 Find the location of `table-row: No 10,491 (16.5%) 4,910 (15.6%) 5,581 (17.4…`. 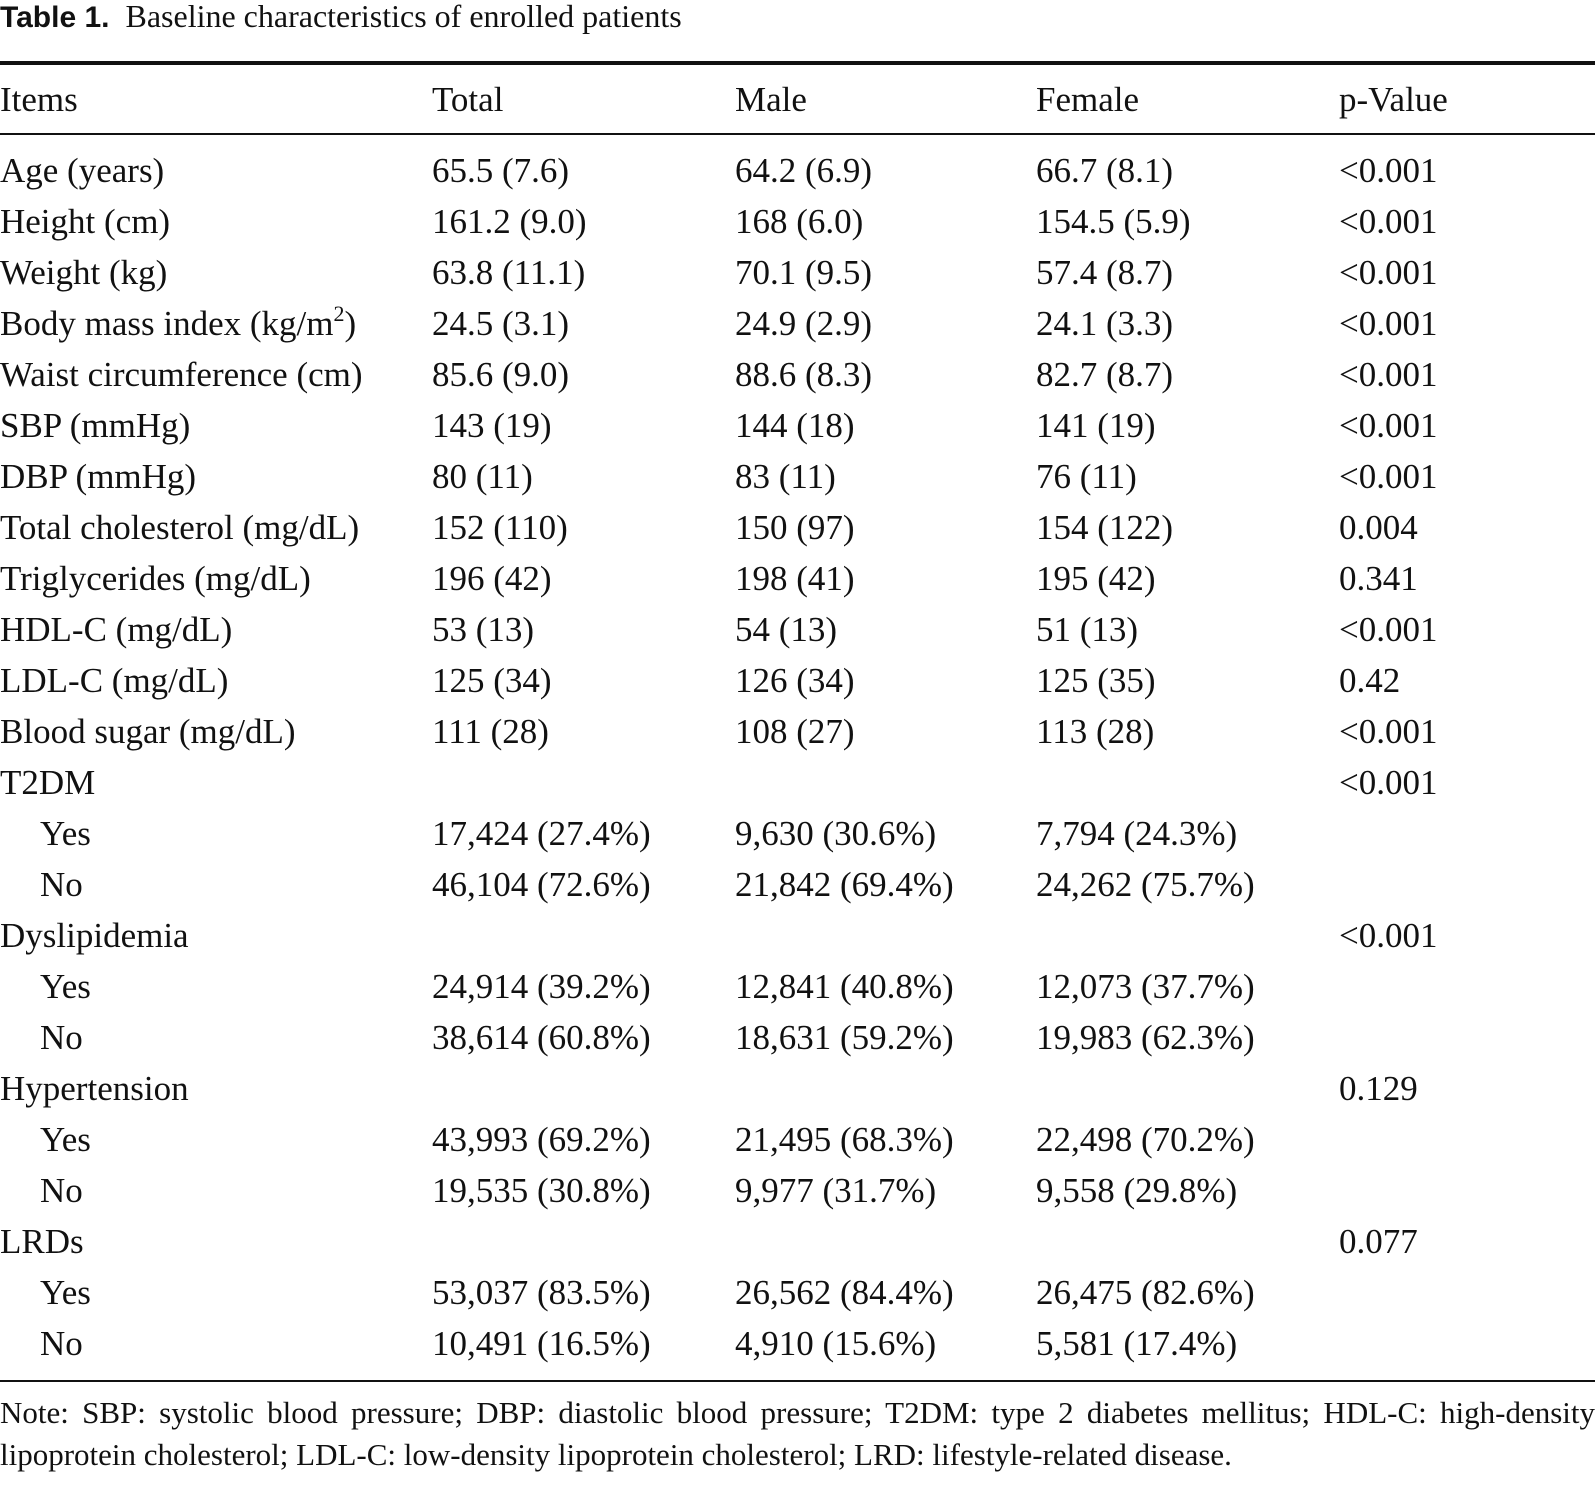

table-row: No 10,491 (16.5%) 4,910 (15.6%) 5,581 (17.4… is located at coordinates (797, 1343).